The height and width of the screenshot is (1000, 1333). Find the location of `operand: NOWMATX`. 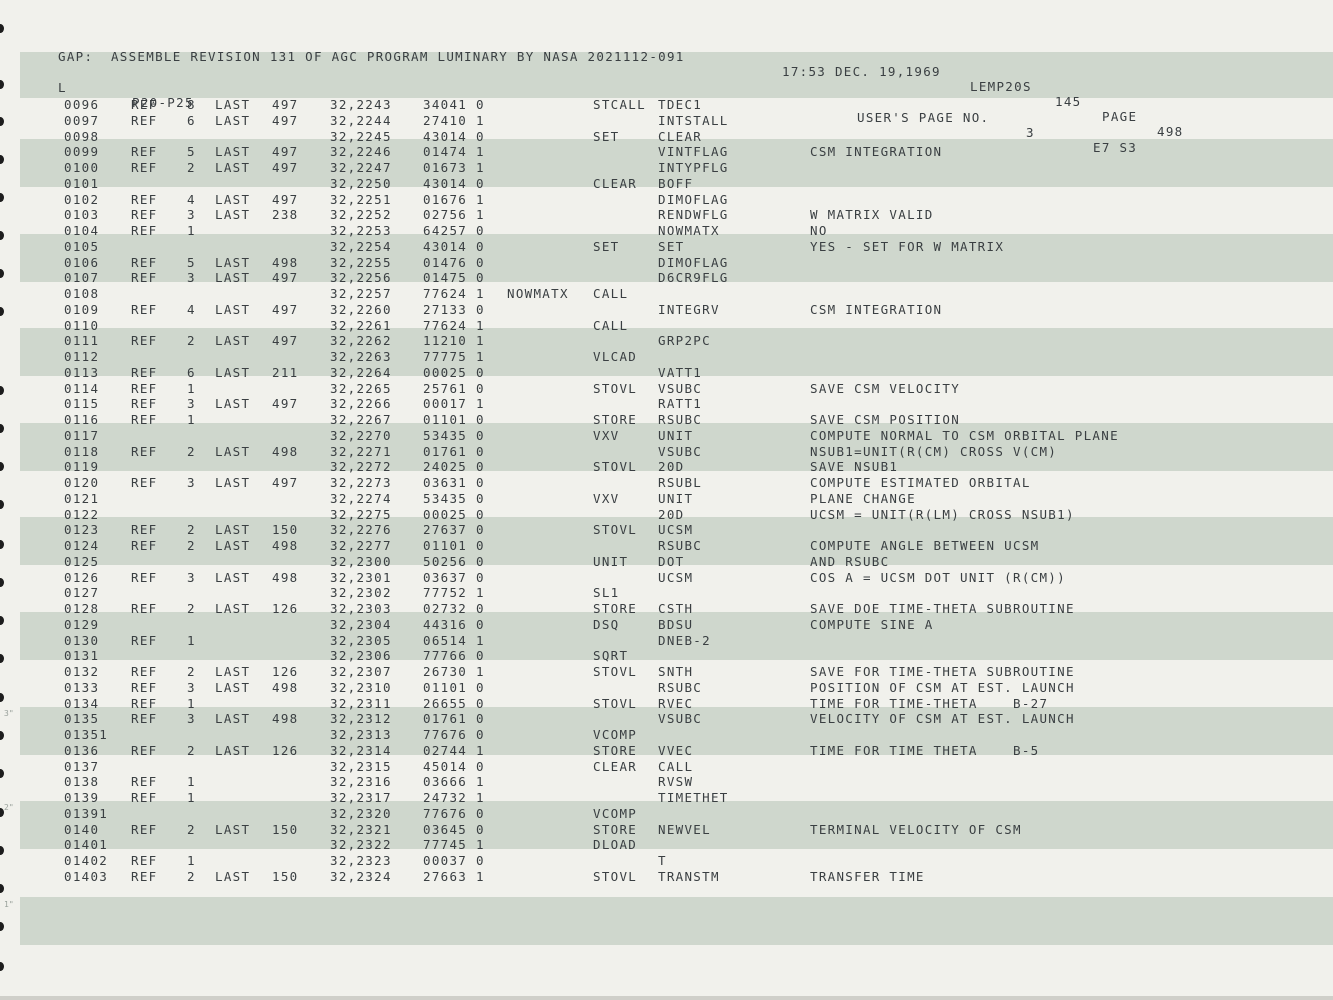

operand: NOWMATX is located at coordinates (689, 230).